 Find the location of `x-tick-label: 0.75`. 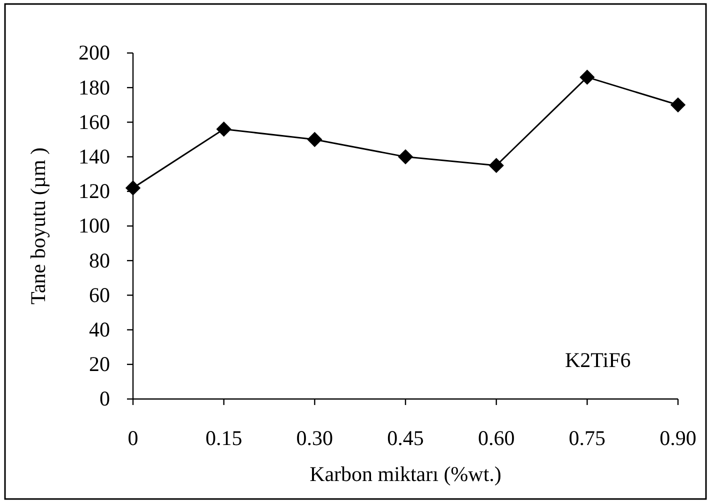

x-tick-label: 0.75 is located at coordinates (587, 438).